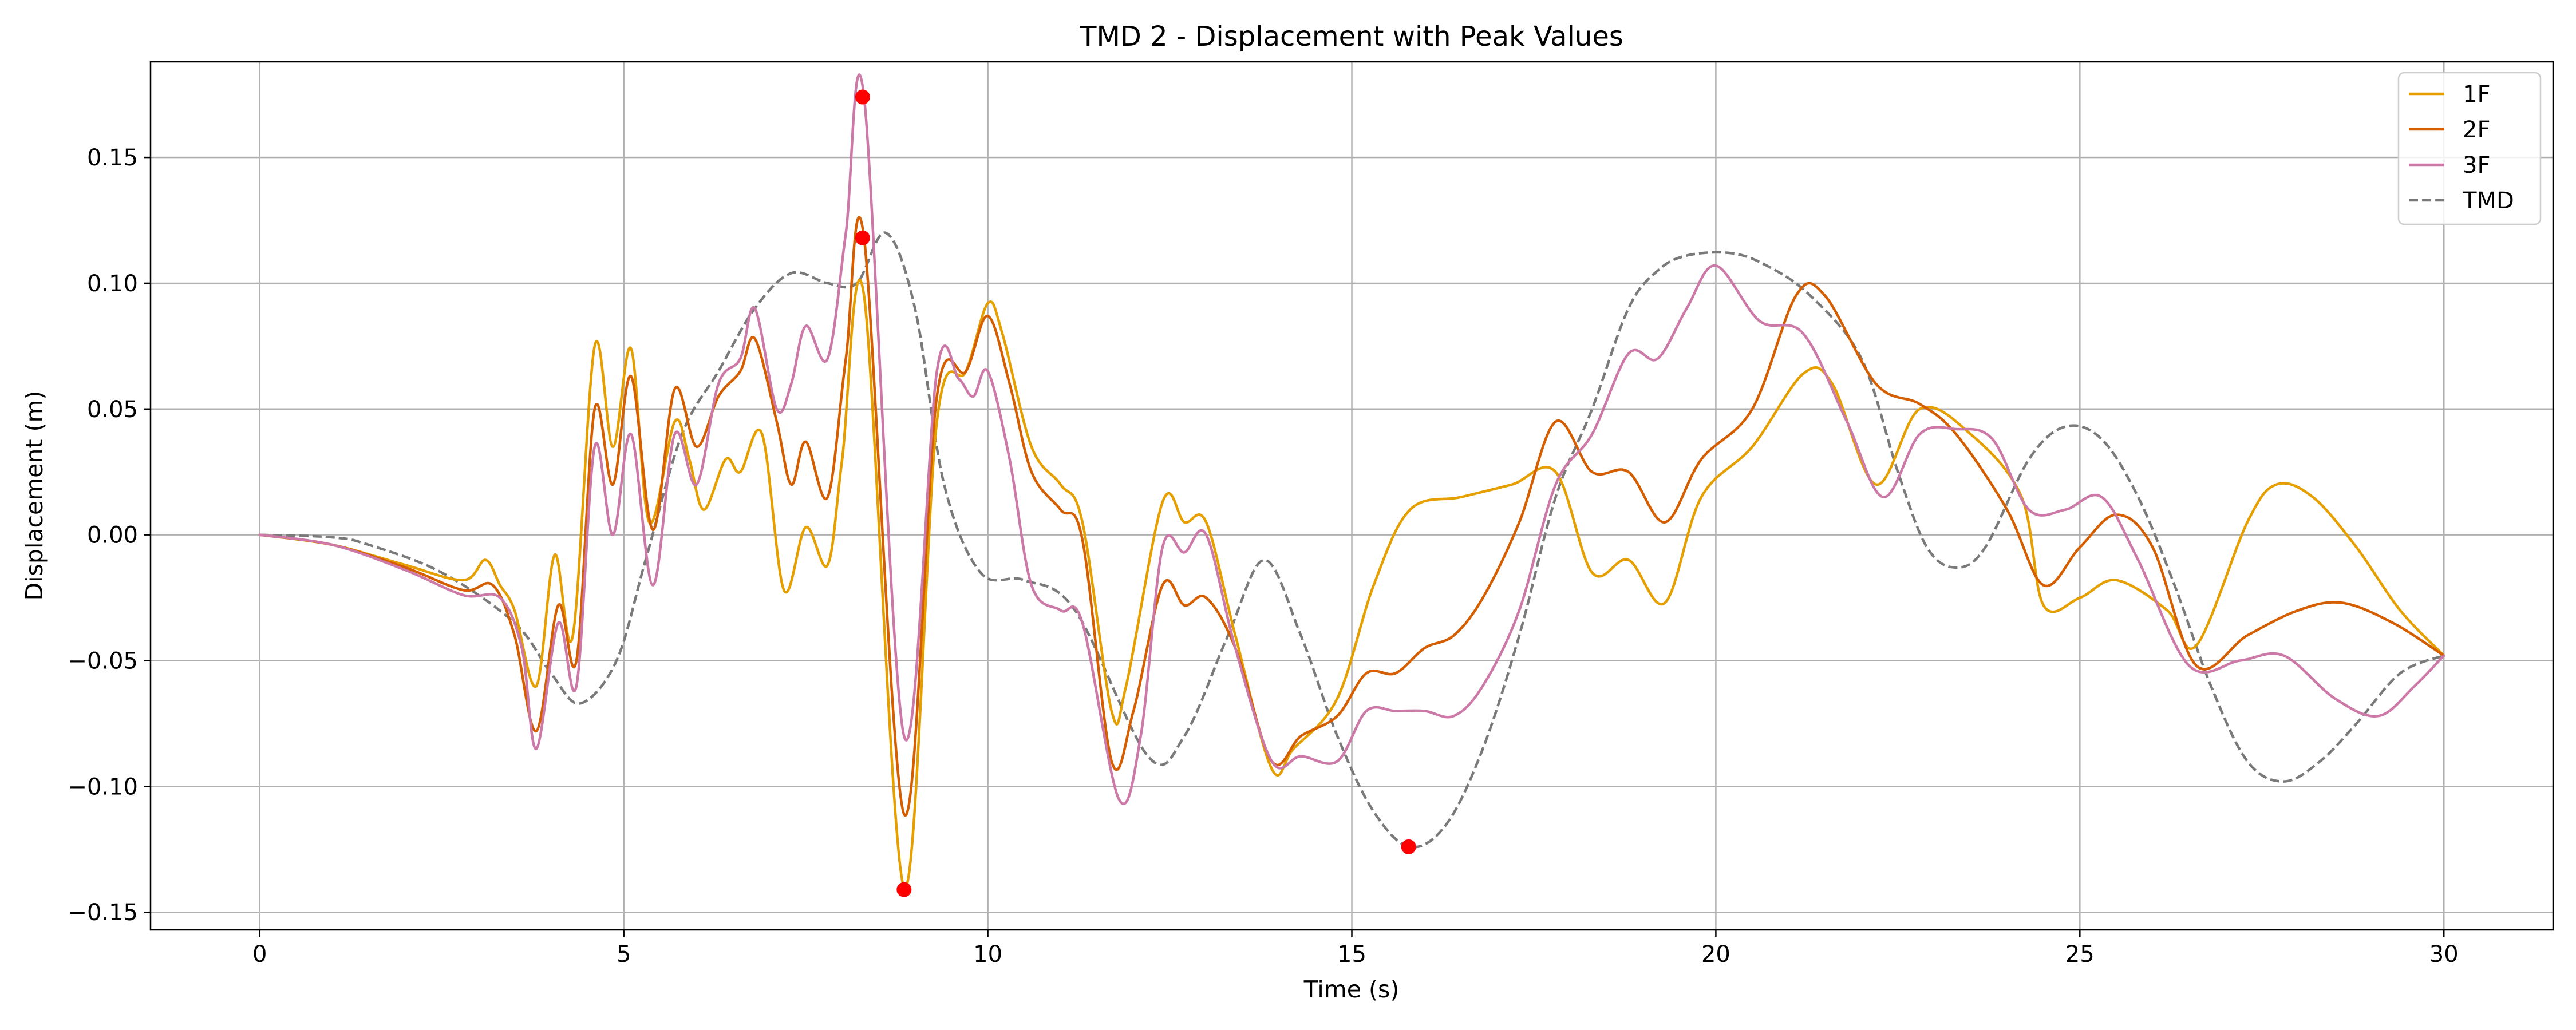  I want to click on chart-title: TMD 2 - Displacement with Peak Values, so click(1351, 37).